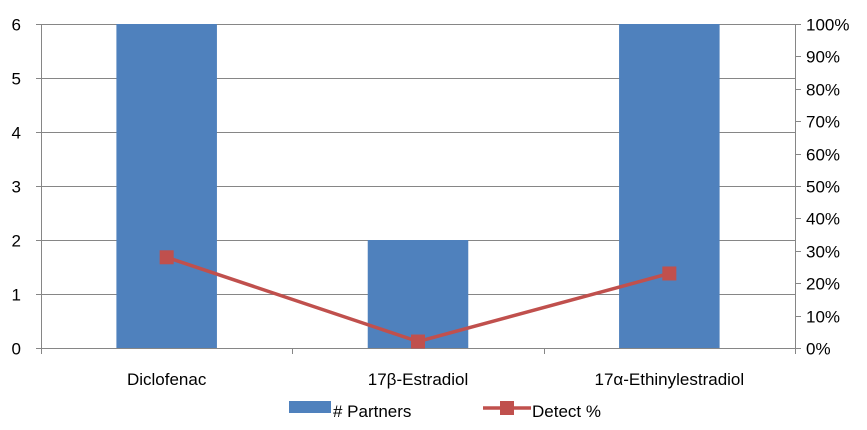 The width and height of the screenshot is (867, 430). What do you see at coordinates (566, 411) in the screenshot?
I see `legend-label-detect: Detect %` at bounding box center [566, 411].